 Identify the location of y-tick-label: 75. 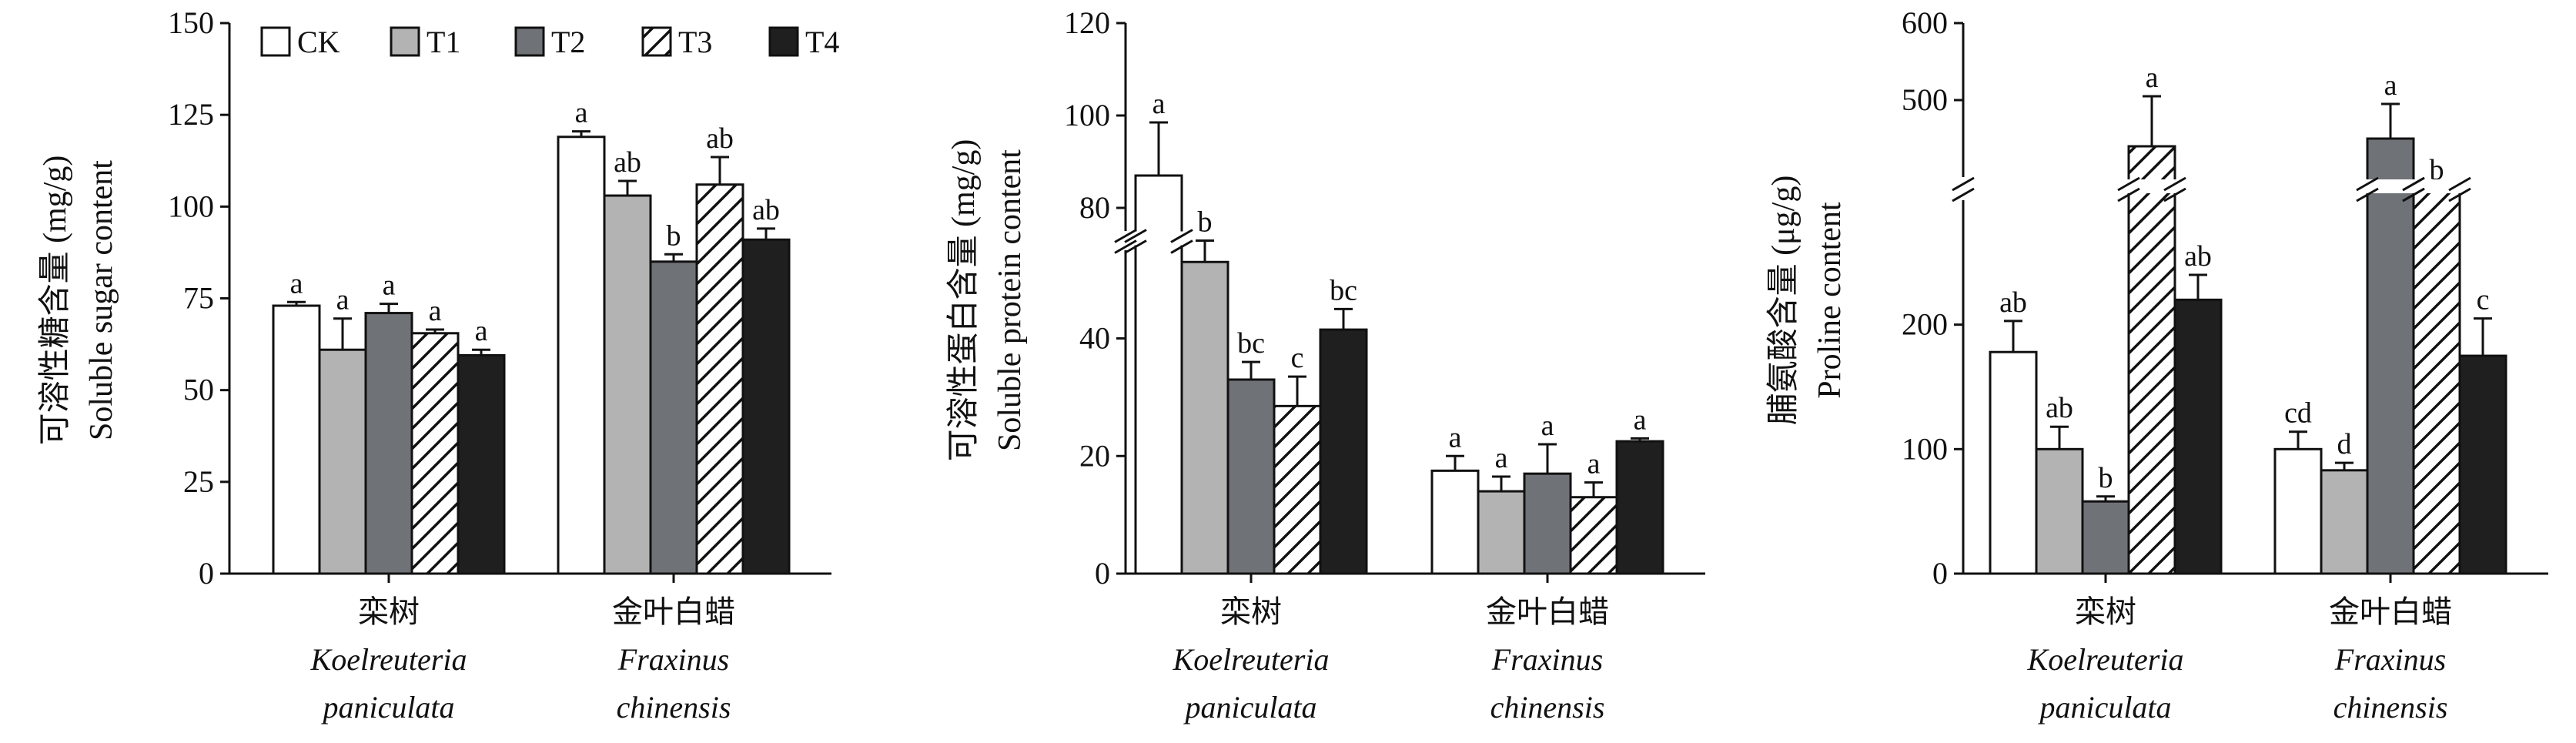
(199, 298).